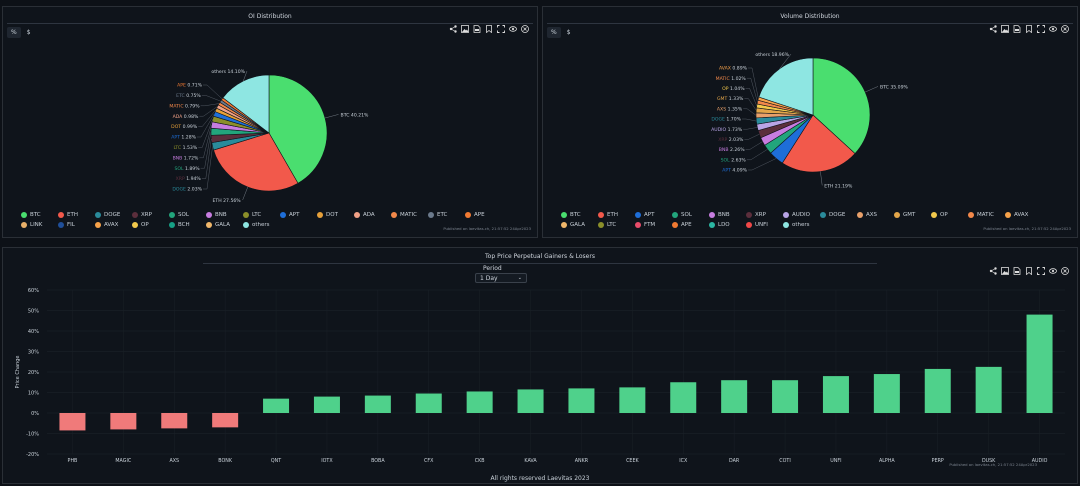 Image resolution: width=1080 pixels, height=486 pixels. I want to click on legend-item-ldo: LDO, so click(727, 225).